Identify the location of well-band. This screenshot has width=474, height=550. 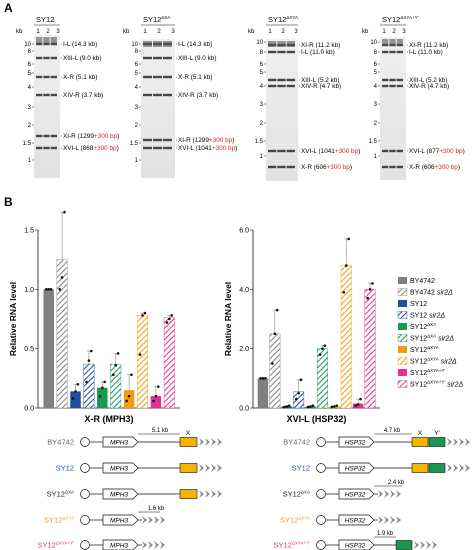
(385, 42).